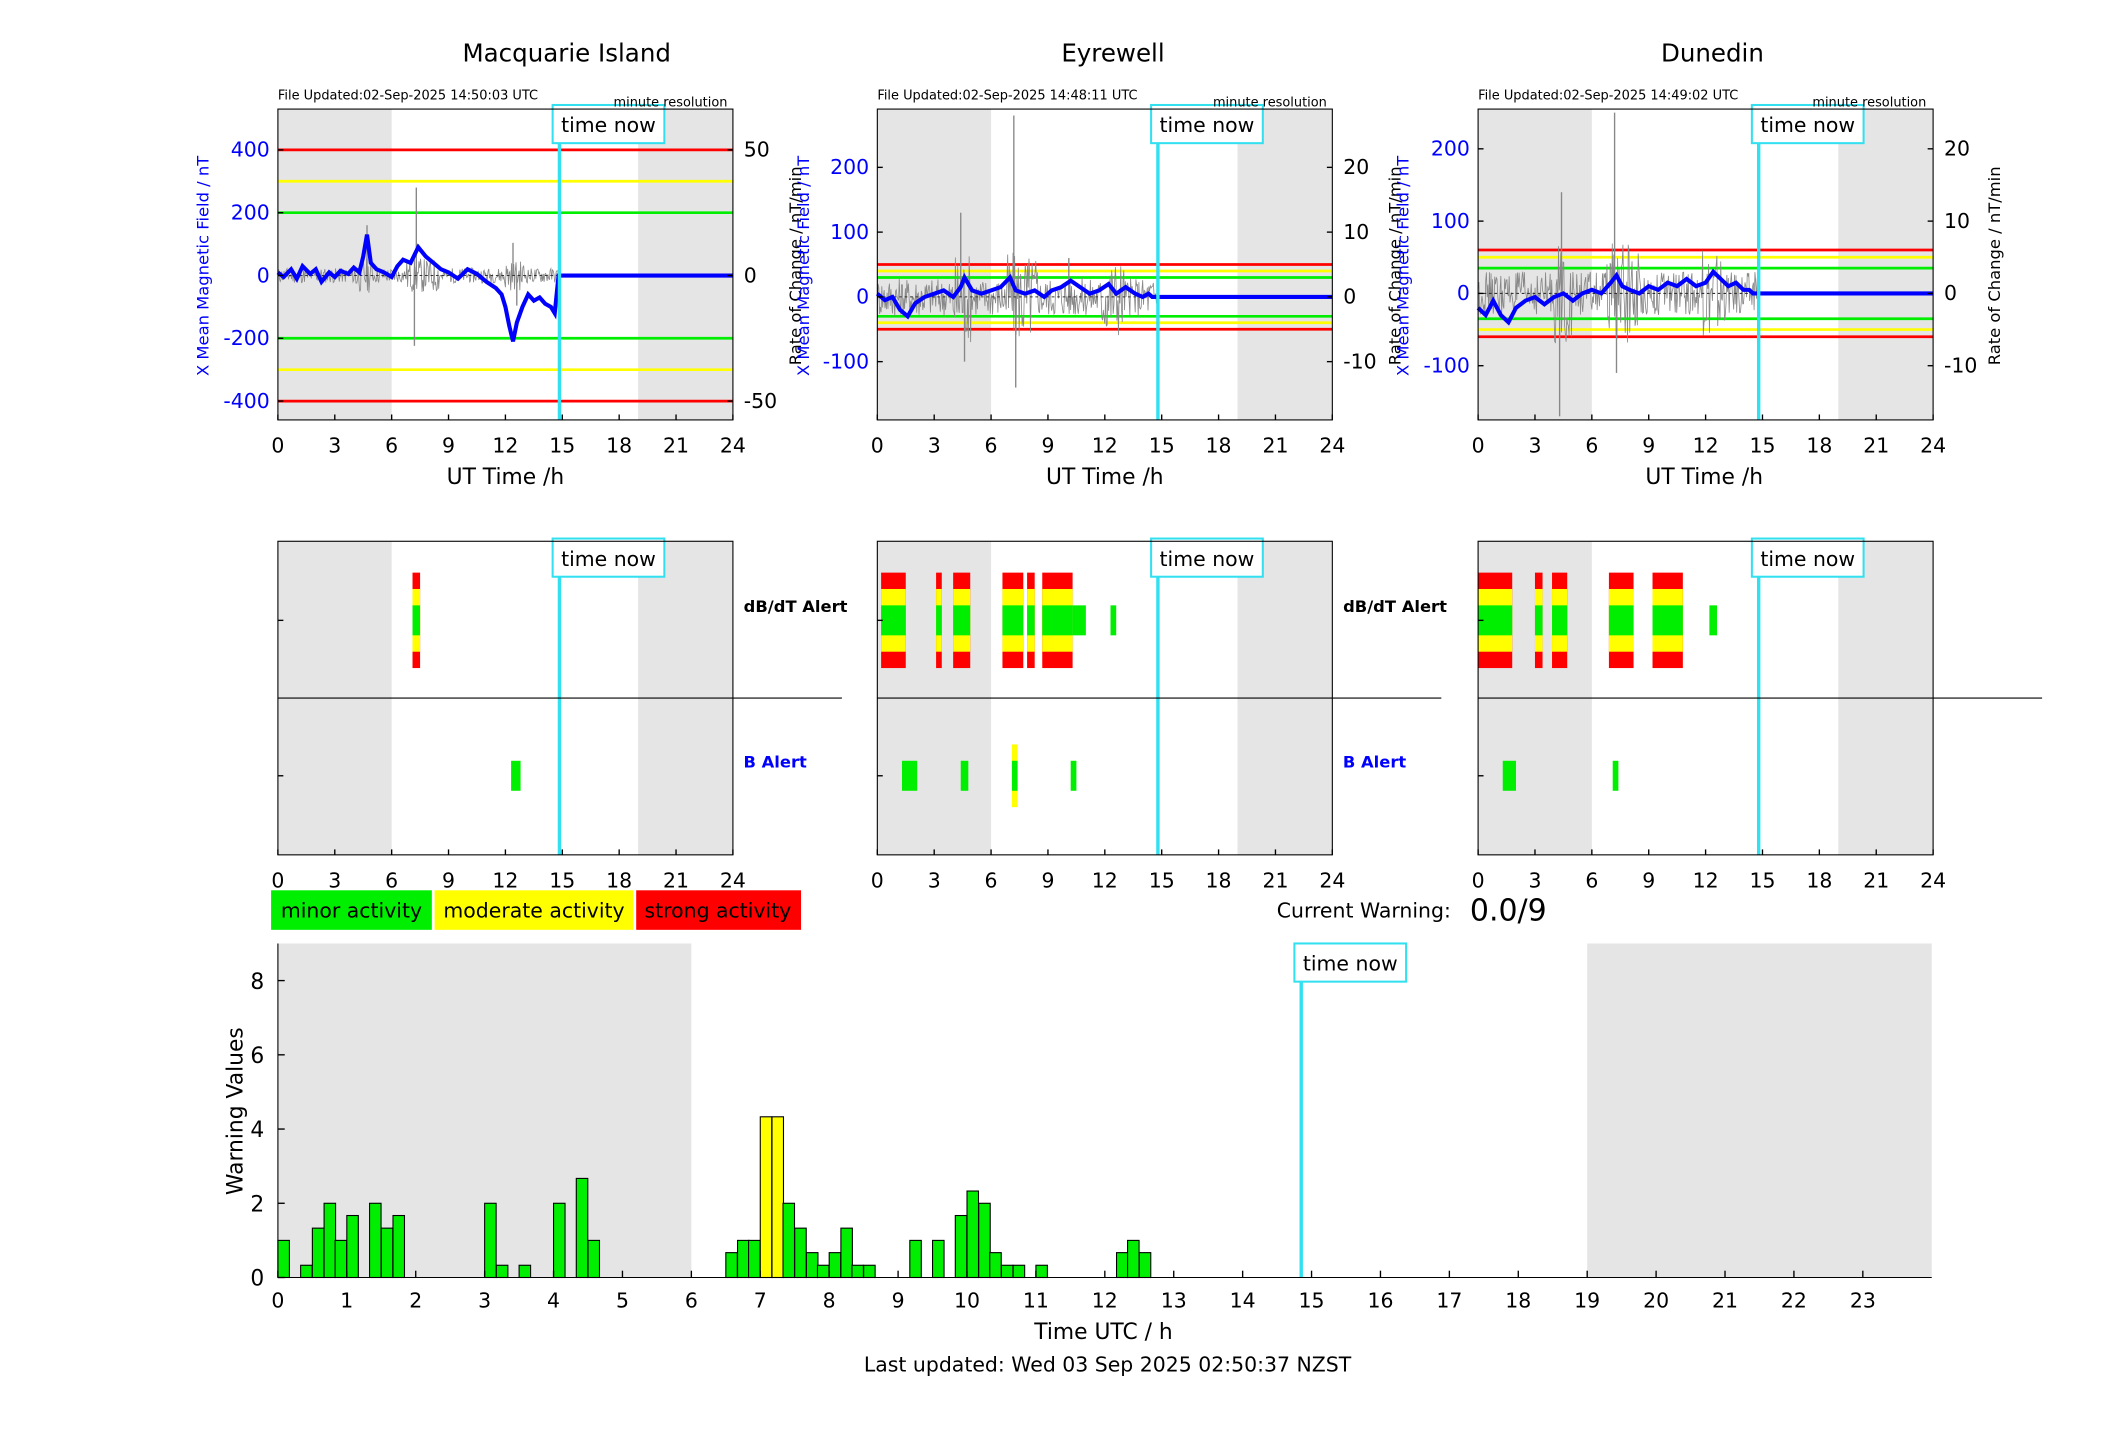 The height and width of the screenshot is (1437, 2117). Describe the element at coordinates (1618, 293) in the screenshot. I see `rate-of-change-series` at that location.